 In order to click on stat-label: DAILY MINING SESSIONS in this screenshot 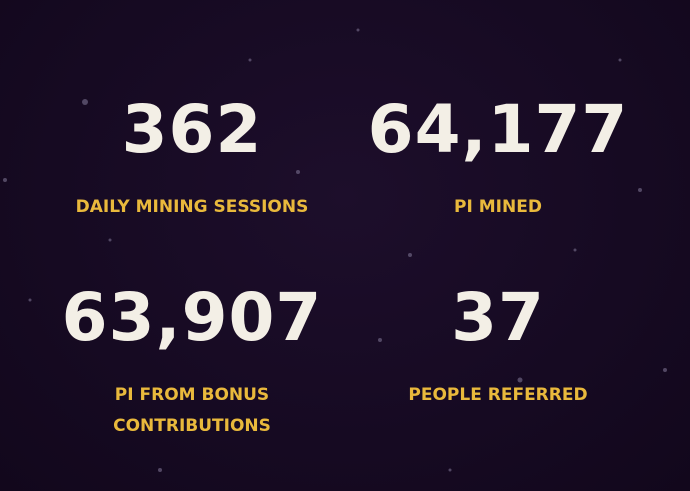, I will do `click(192, 207)`.